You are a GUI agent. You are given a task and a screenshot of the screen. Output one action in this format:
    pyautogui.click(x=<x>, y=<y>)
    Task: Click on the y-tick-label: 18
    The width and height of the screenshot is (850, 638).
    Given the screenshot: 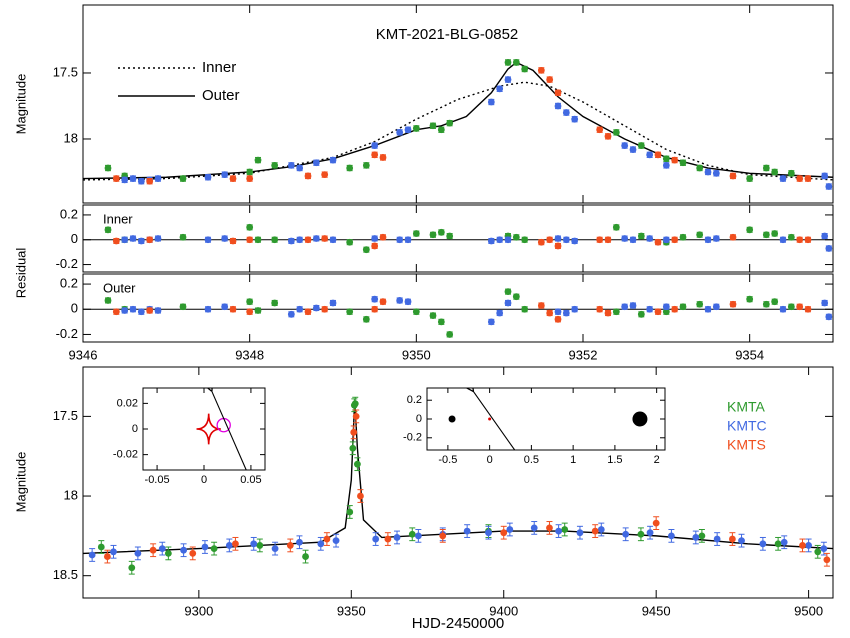 What is the action you would take?
    pyautogui.click(x=71, y=137)
    